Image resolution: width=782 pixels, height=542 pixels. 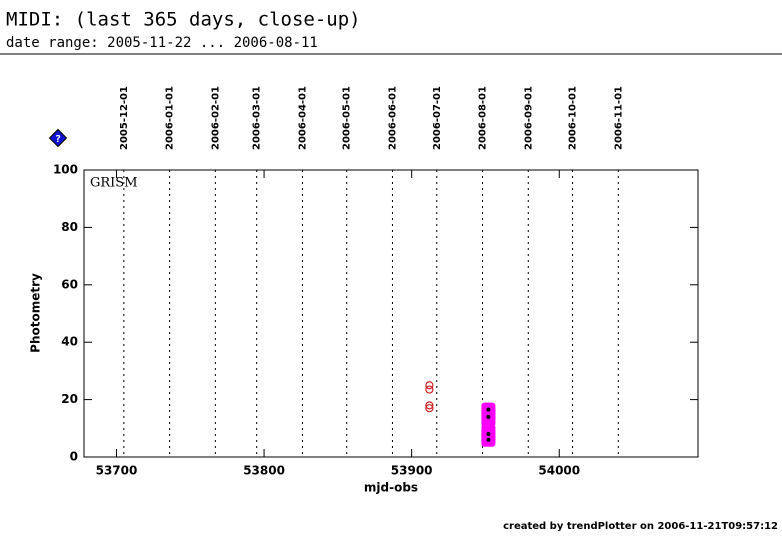 What do you see at coordinates (437, 118) in the screenshot?
I see `month-label: 2006-07-01` at bounding box center [437, 118].